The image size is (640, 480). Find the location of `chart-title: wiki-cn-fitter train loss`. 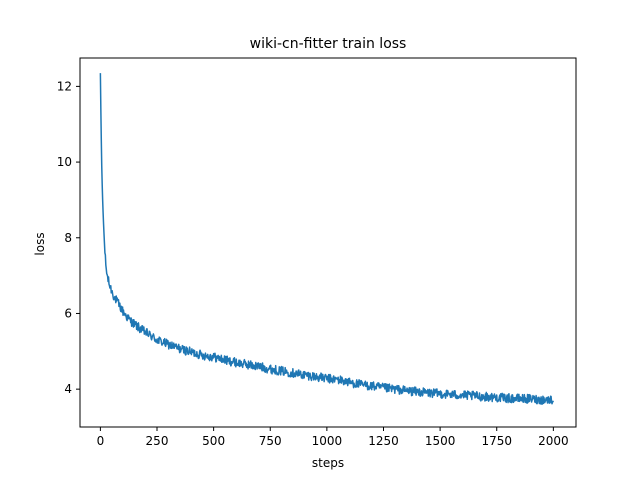

chart-title: wiki-cn-fitter train loss is located at coordinates (328, 44).